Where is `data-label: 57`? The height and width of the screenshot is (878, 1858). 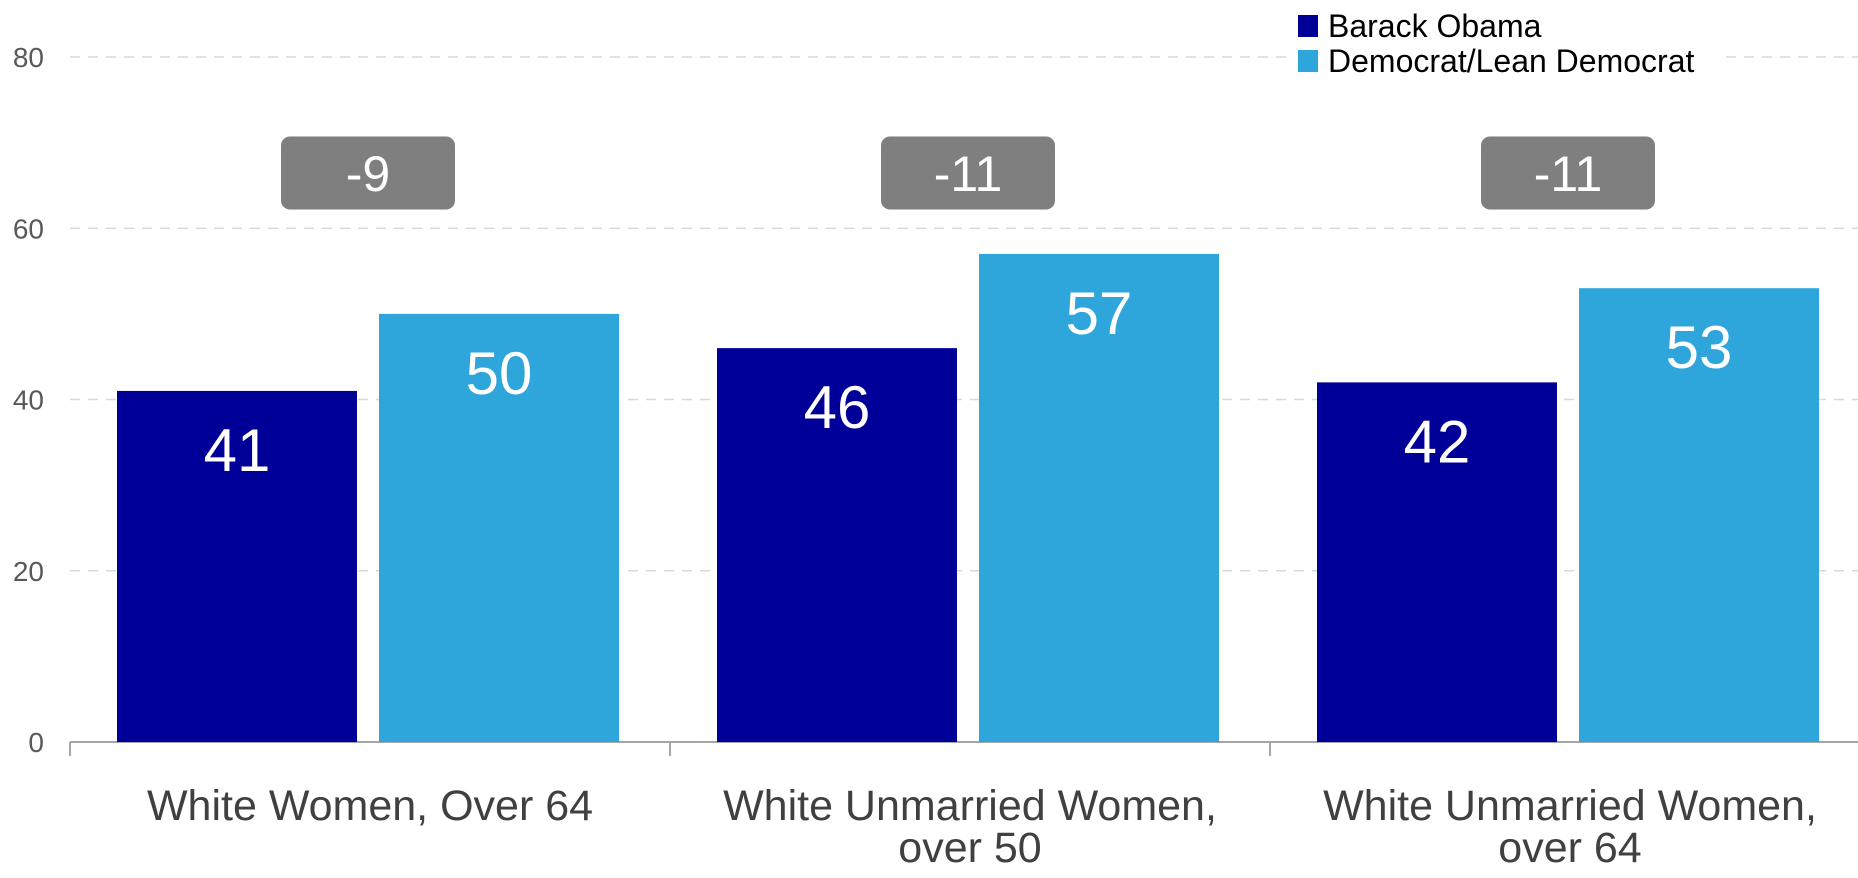
data-label: 57 is located at coordinates (1099, 313).